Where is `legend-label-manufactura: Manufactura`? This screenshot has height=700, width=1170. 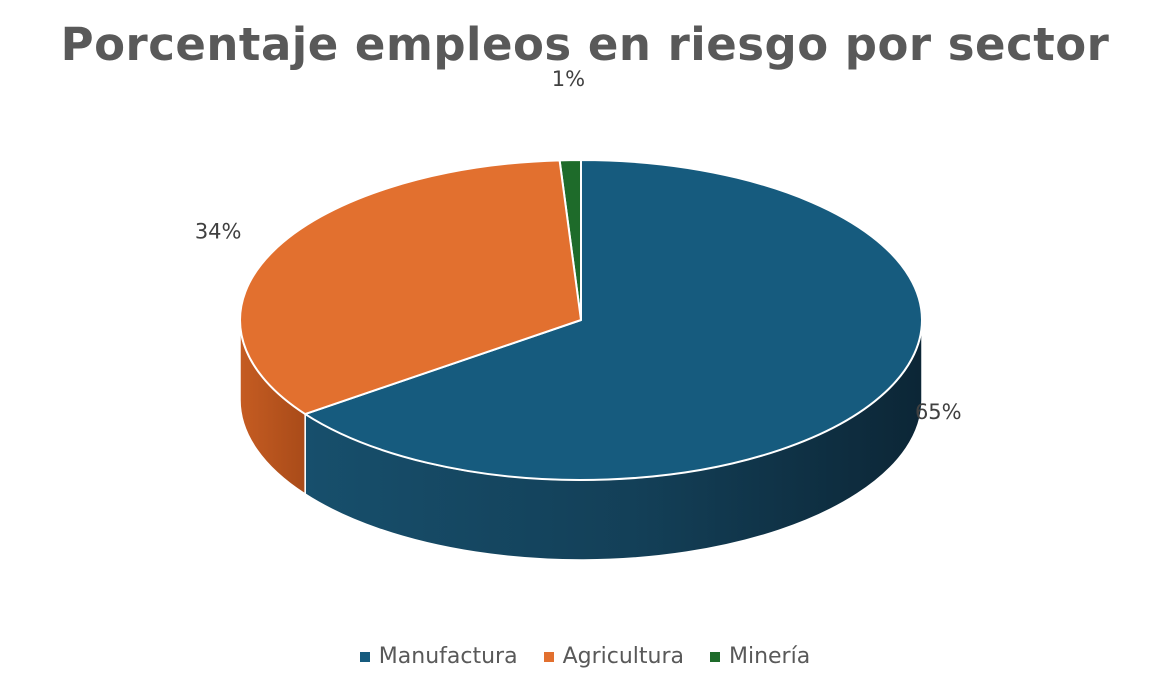 legend-label-manufactura: Manufactura is located at coordinates (448, 656).